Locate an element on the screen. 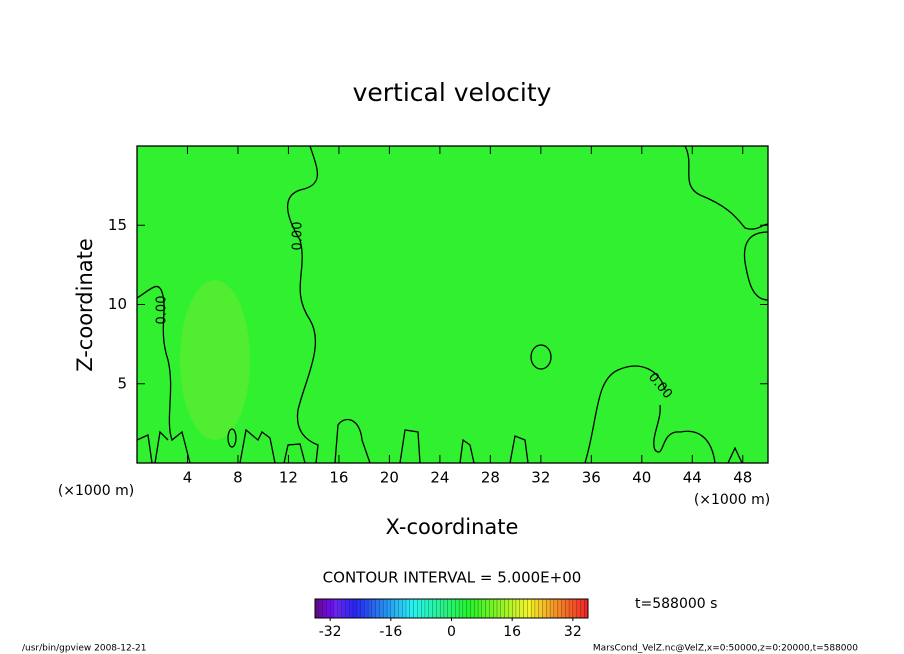 This screenshot has width=904, height=654. footer-left: /usr/bin/gpview 2008-12-21 is located at coordinates (84, 649).